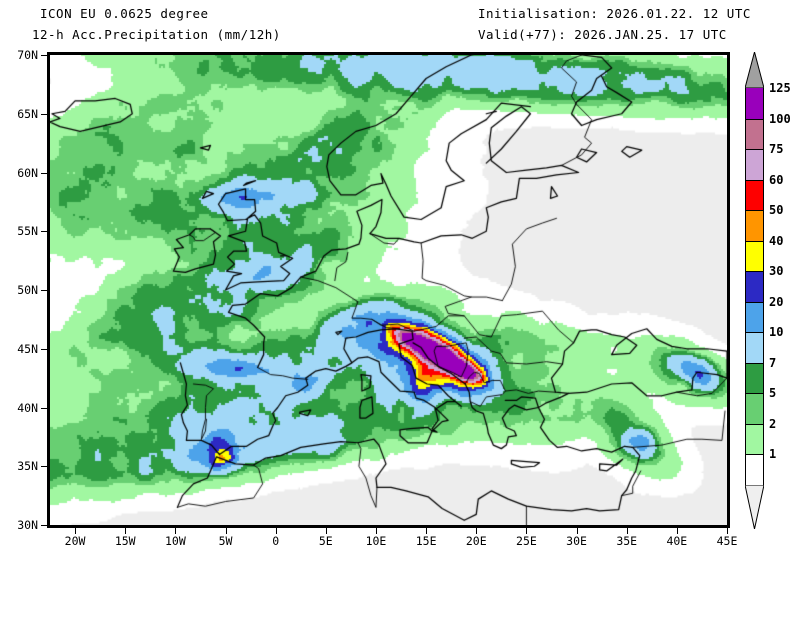 The image size is (800, 618). Describe the element at coordinates (27, 525) in the screenshot. I see `y-tick-label: 30N` at that location.